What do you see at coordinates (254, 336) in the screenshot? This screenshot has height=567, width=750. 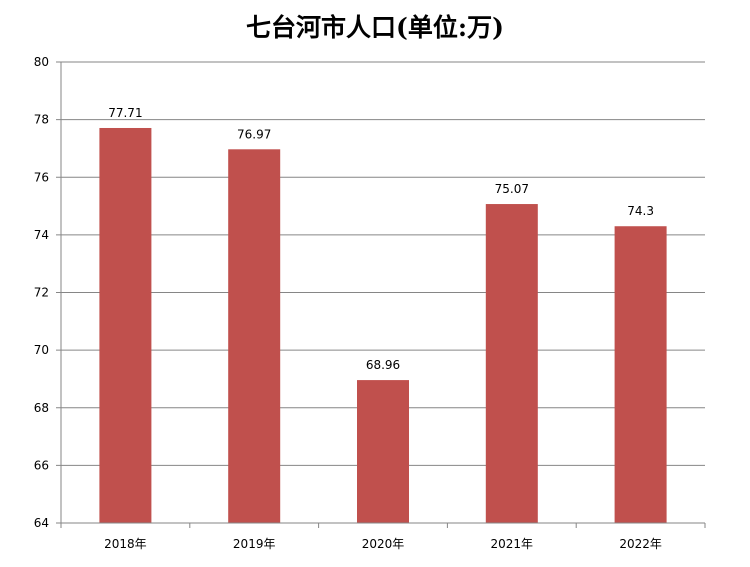 I see `bar-2019年` at bounding box center [254, 336].